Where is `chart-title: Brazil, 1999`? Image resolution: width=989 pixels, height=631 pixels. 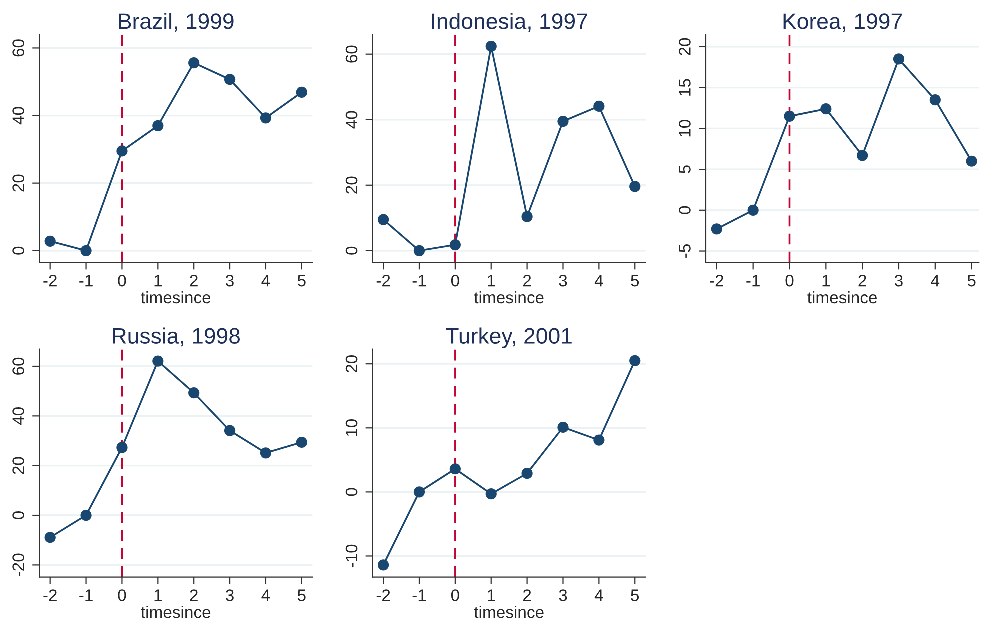
chart-title: Brazil, 1999 is located at coordinates (176, 22).